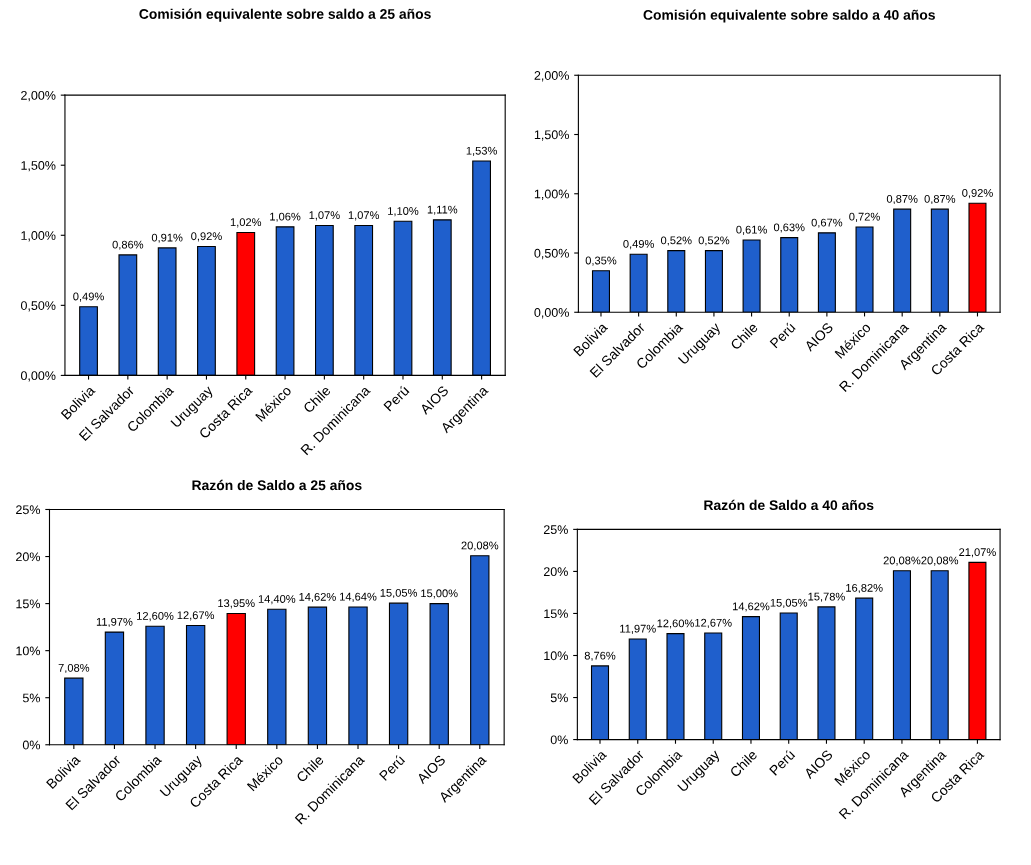  I want to click on data-label: 0,91%, so click(167, 238).